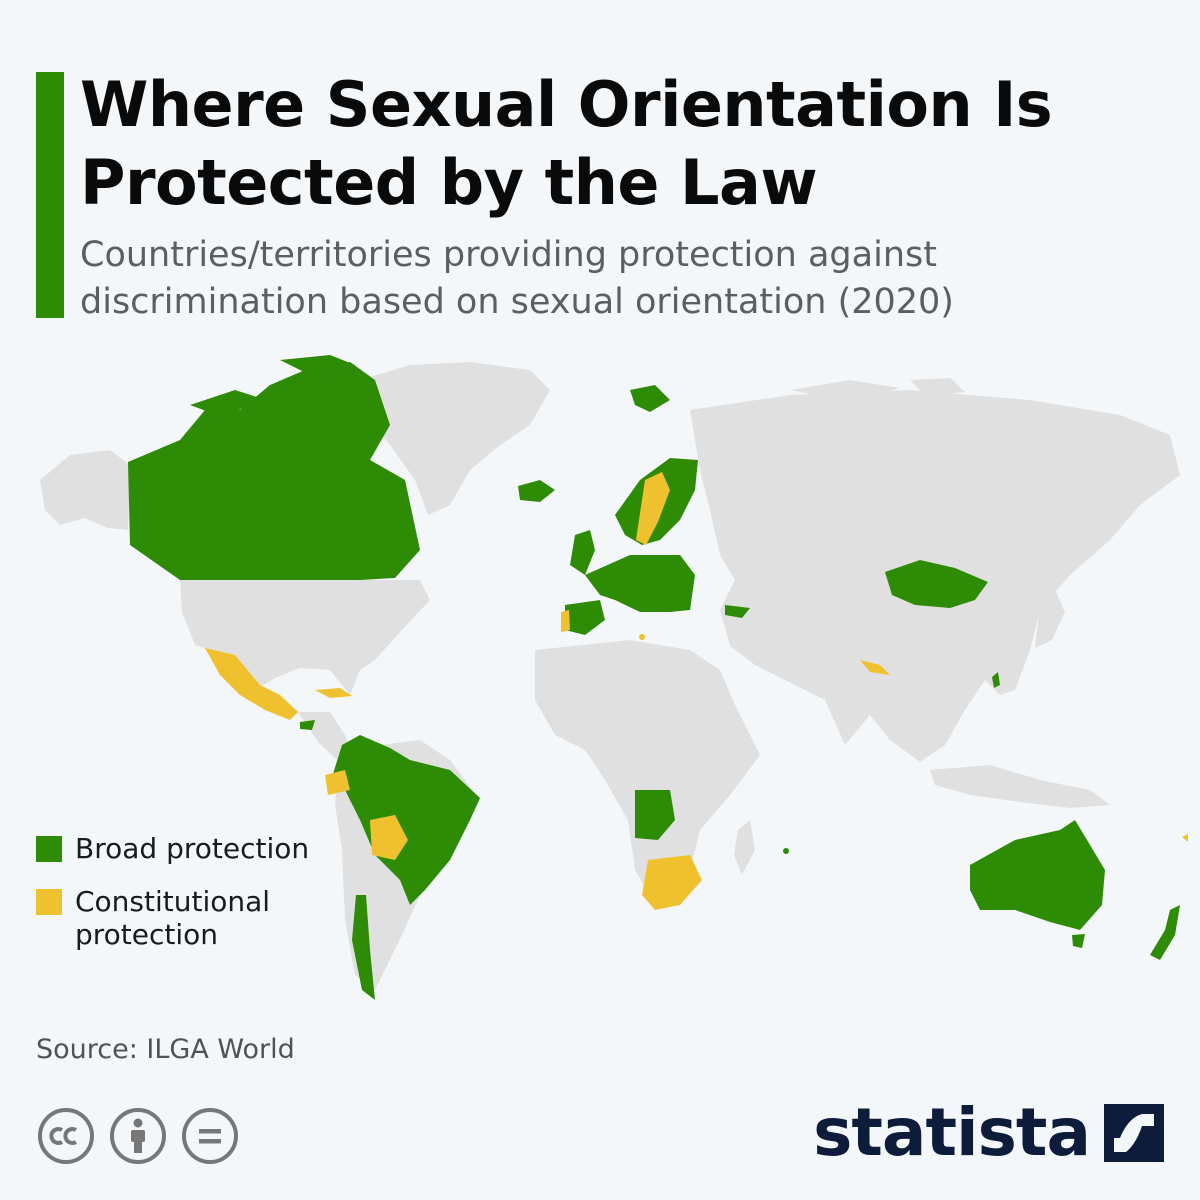  Describe the element at coordinates (585, 617) in the screenshot. I see `region-iberia` at that location.